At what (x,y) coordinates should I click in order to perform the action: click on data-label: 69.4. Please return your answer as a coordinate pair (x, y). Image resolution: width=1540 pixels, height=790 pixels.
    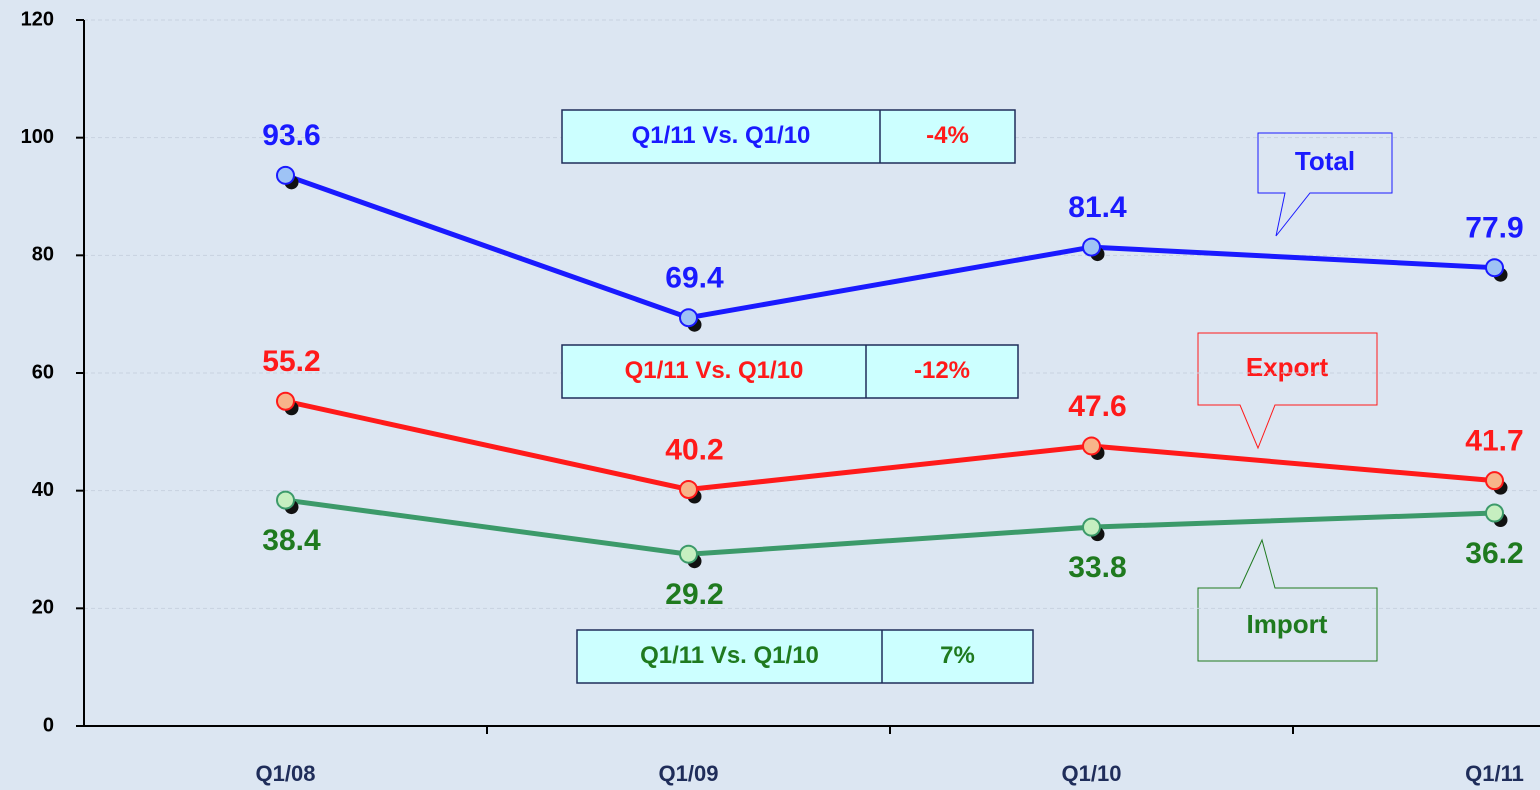
    Looking at the image, I should click on (694, 278).